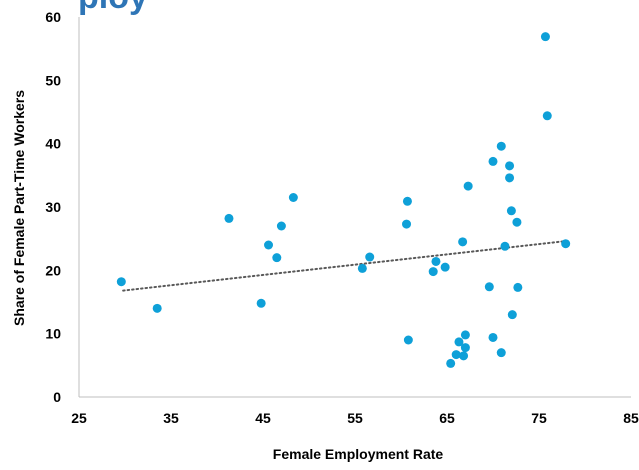 This screenshot has width=639, height=470. I want to click on x-tick-label: 55, so click(355, 418).